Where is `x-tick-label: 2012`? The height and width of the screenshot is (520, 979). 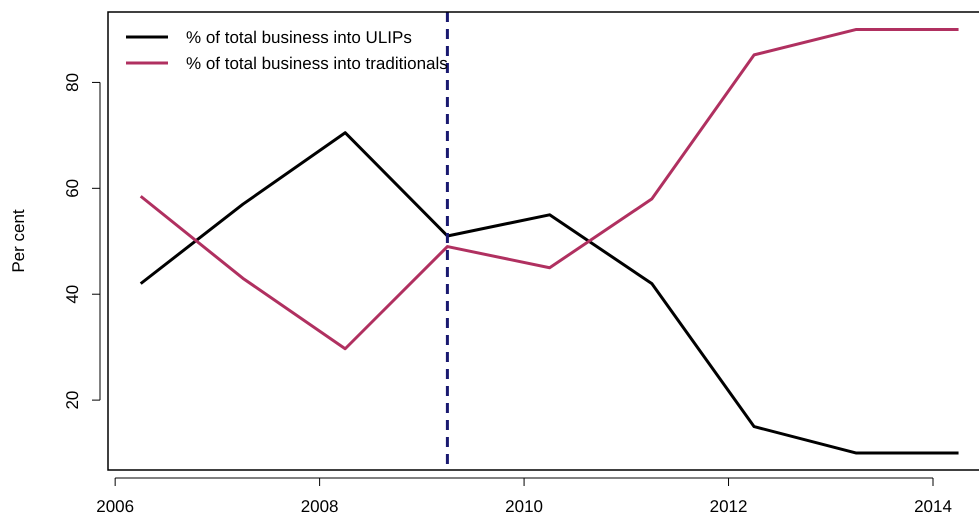
x-tick-label: 2012 is located at coordinates (729, 506).